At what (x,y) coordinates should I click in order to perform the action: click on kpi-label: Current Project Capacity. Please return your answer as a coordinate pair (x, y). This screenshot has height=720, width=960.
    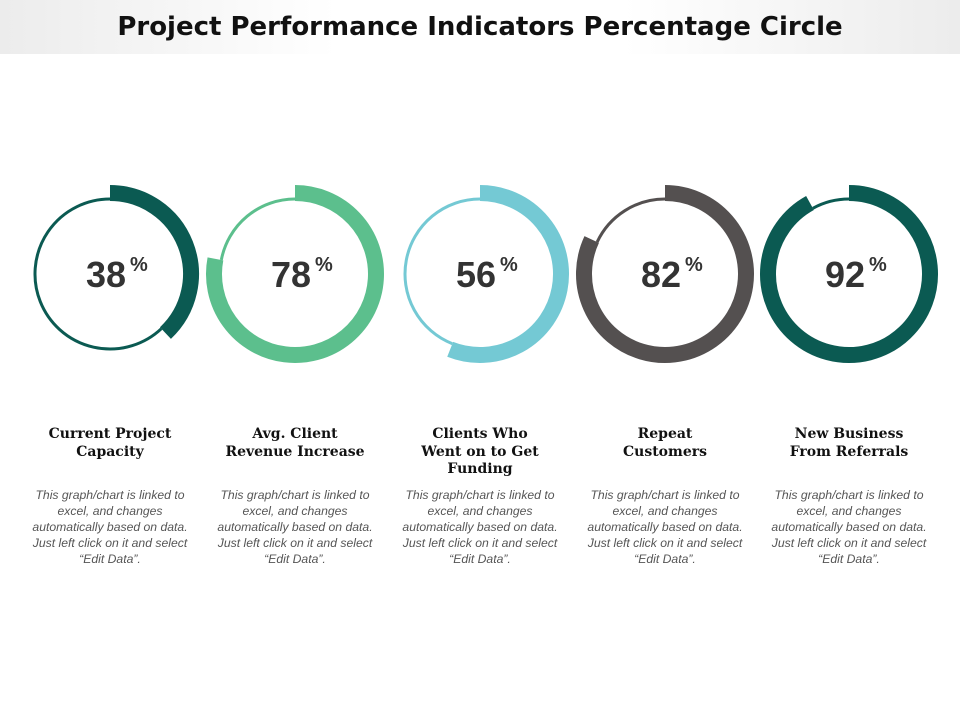
    Looking at the image, I should click on (110, 443).